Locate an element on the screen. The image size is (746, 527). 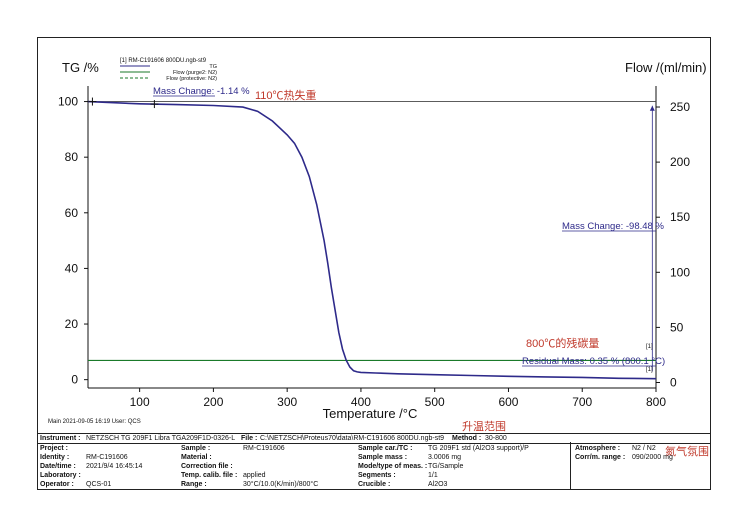
method-value: 30-800 is located at coordinates (496, 438).